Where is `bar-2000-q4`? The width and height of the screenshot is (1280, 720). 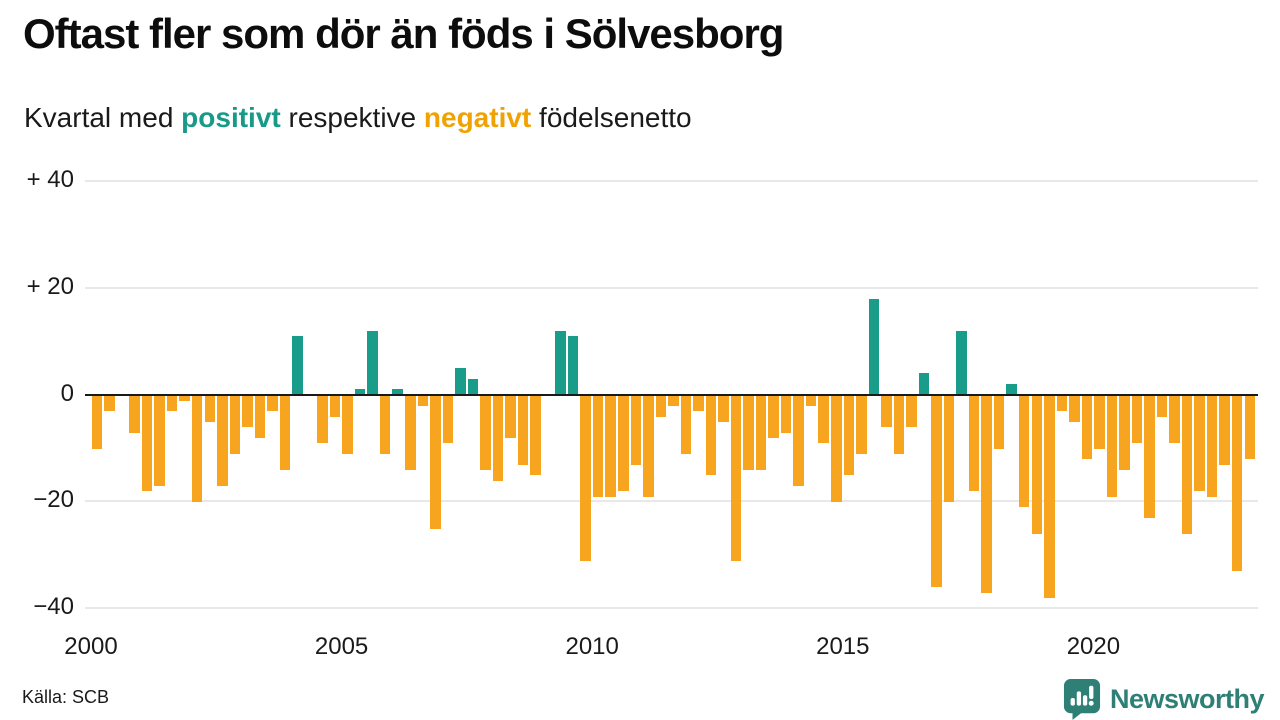 bar-2000-q4 is located at coordinates (134, 414).